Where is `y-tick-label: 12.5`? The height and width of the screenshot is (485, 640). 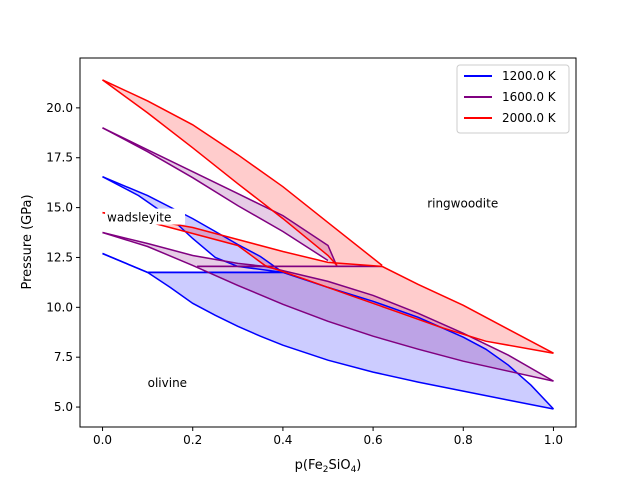 y-tick-label: 12.5 is located at coordinates (59, 257).